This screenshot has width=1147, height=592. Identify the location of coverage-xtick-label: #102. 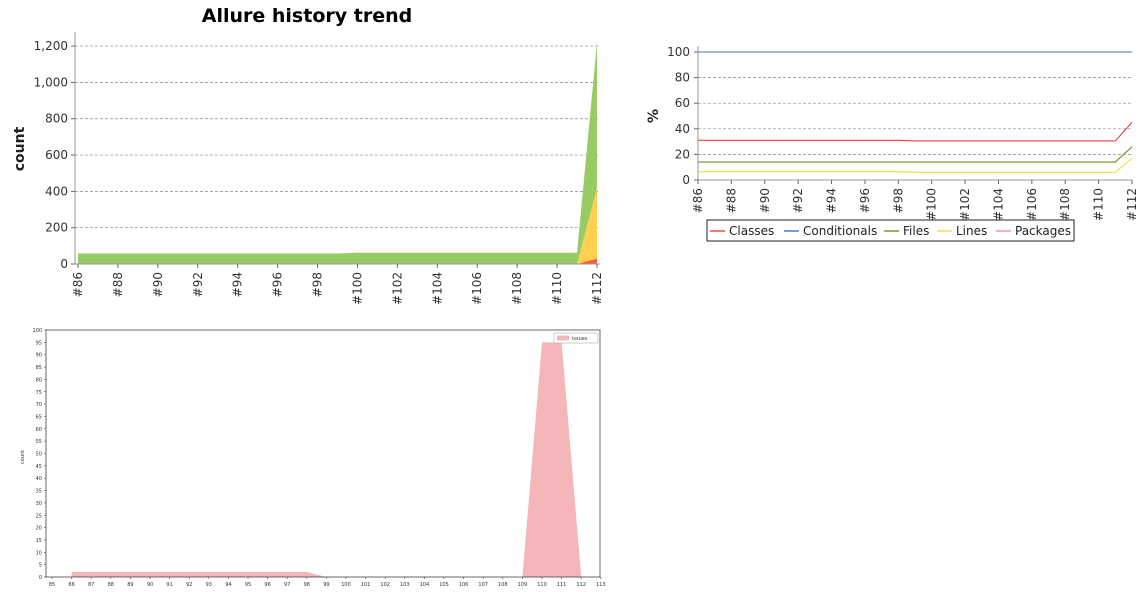
(965, 204).